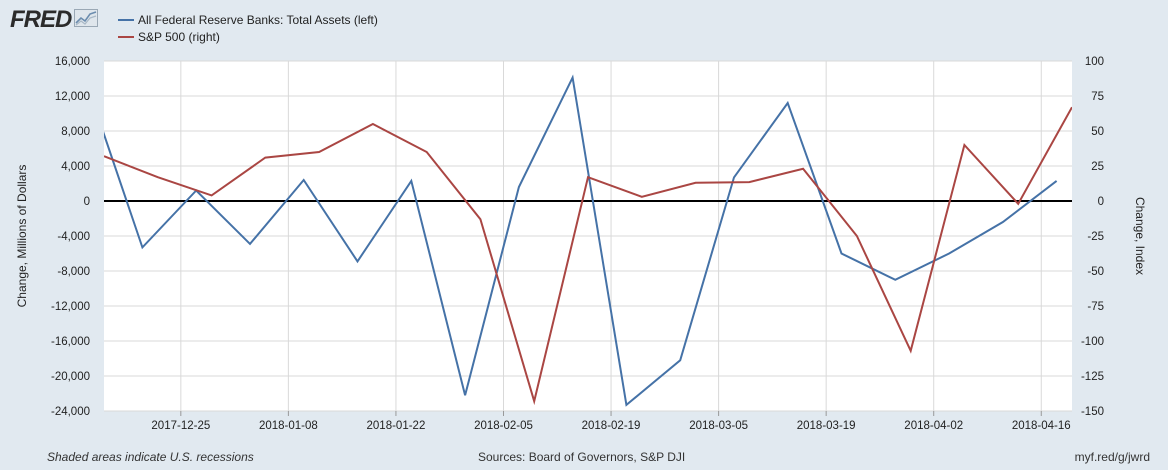 Image resolution: width=1168 pixels, height=470 pixels. What do you see at coordinates (41, 19) in the screenshot?
I see `fred-logo-text: FRED` at bounding box center [41, 19].